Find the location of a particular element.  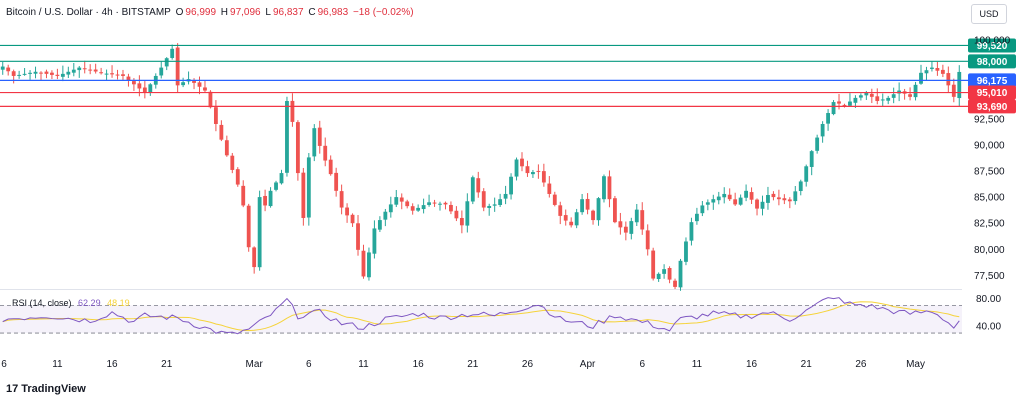

tradingview-logo: 17 TradingView is located at coordinates (46, 389).